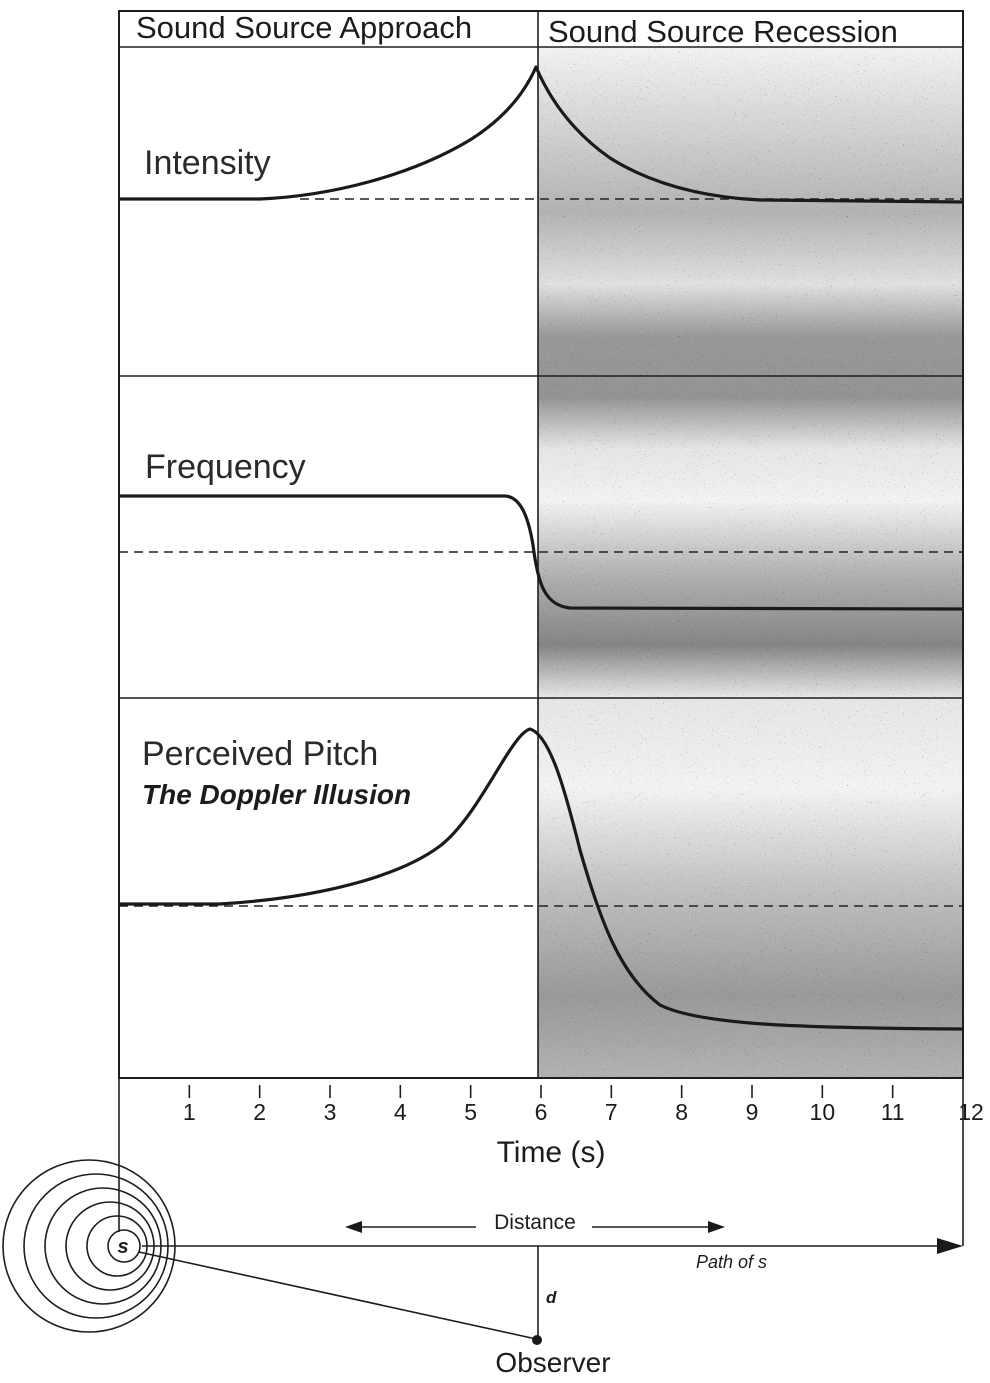  Describe the element at coordinates (752, 1112) in the screenshot. I see `time-axis-tick-label: 9` at that location.